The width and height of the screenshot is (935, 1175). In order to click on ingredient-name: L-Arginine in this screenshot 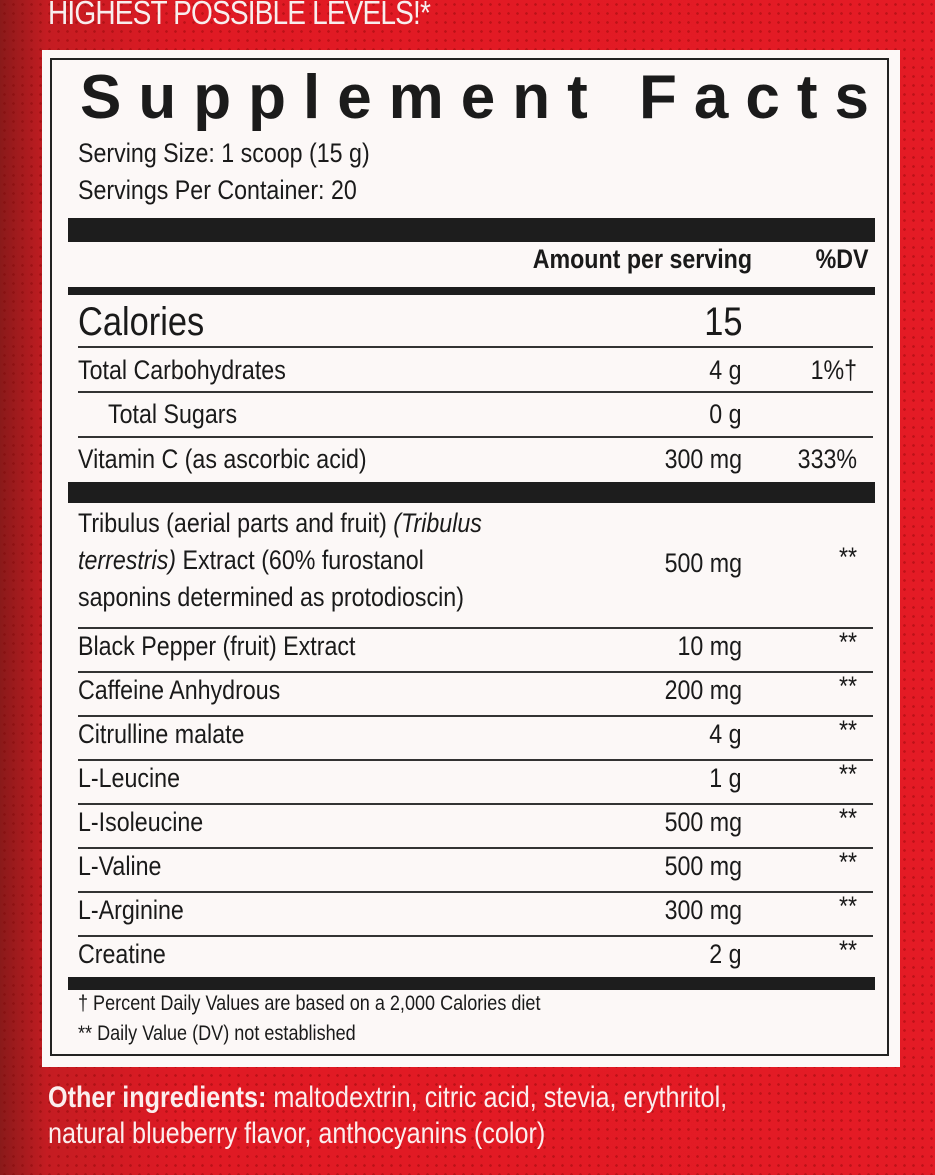, I will do `click(131, 910)`.